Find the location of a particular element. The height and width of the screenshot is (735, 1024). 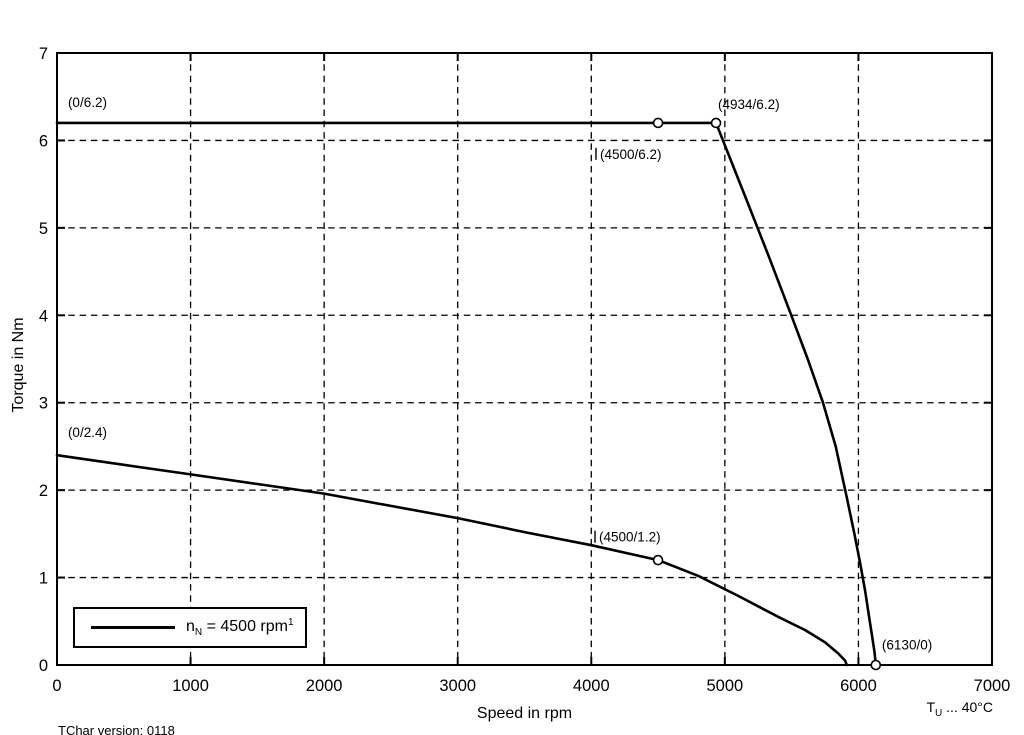

x-tick-label: 6000 is located at coordinates (858, 686).